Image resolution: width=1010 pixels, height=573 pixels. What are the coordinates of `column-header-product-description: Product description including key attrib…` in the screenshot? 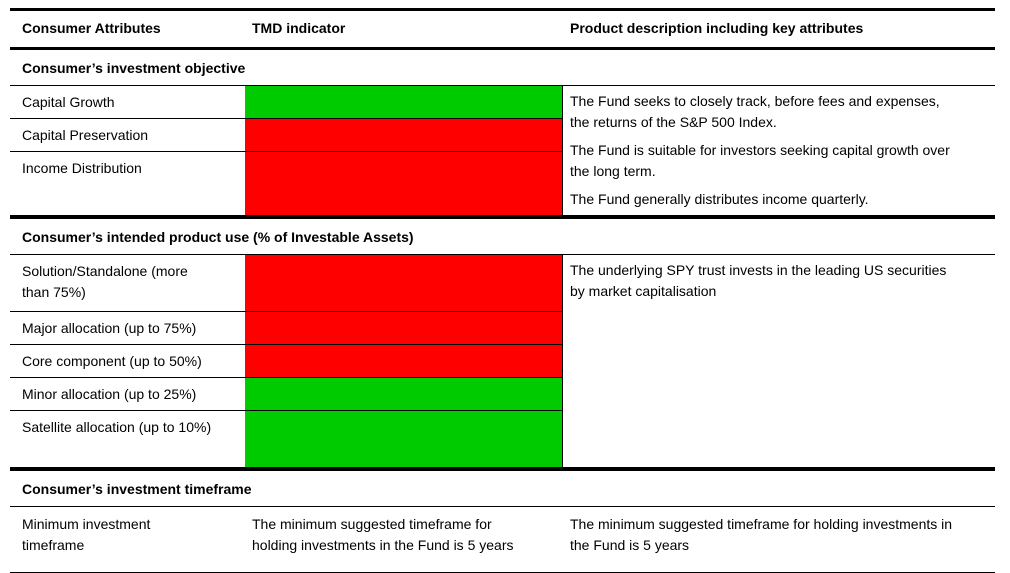 It's located at (717, 28).